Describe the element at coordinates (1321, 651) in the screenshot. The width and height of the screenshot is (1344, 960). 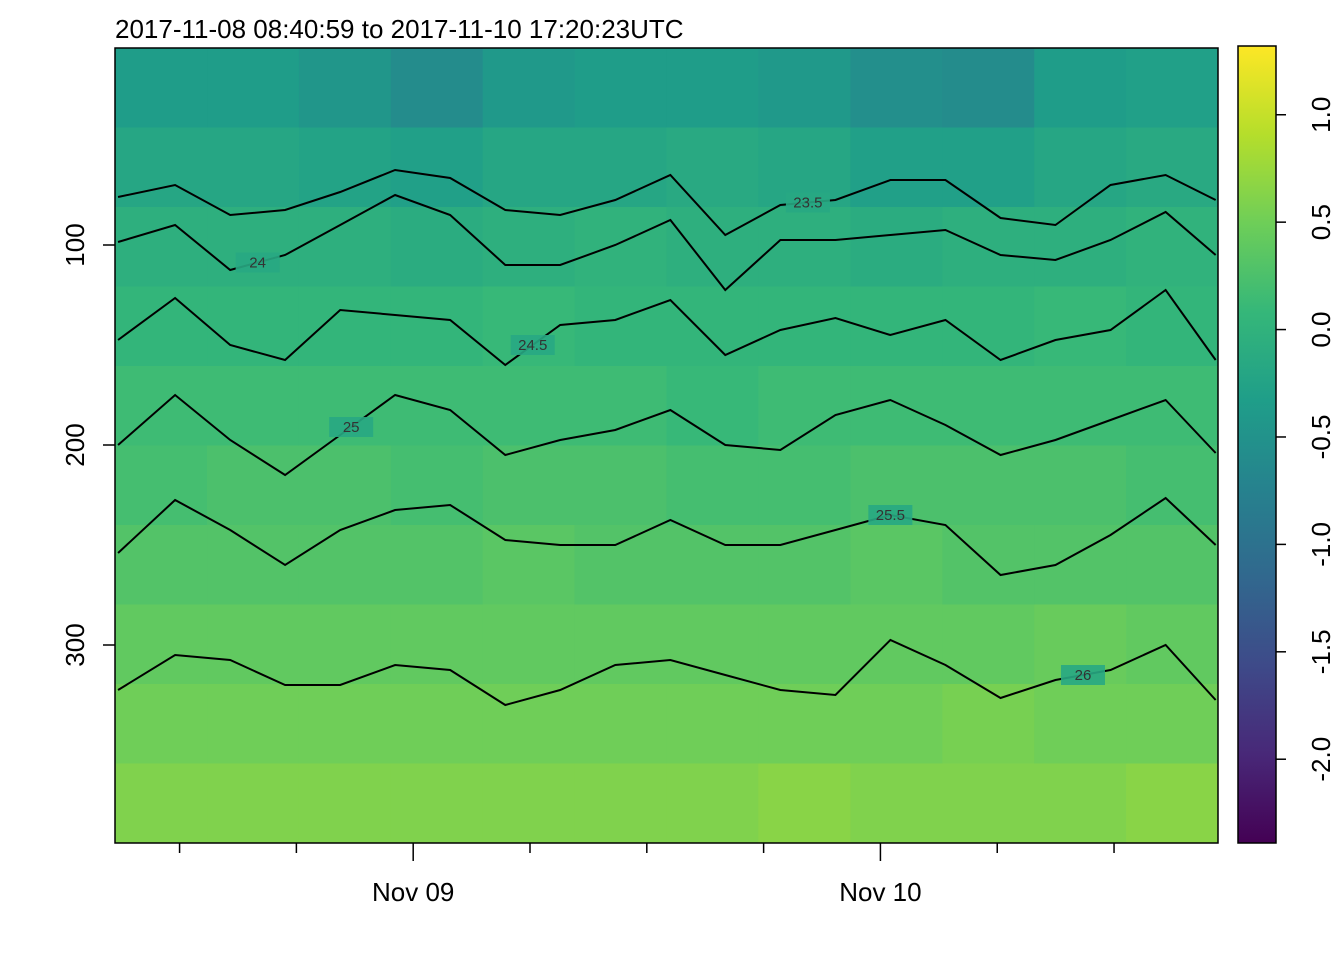
I see `colorbar-tick-label: -1.5` at that location.